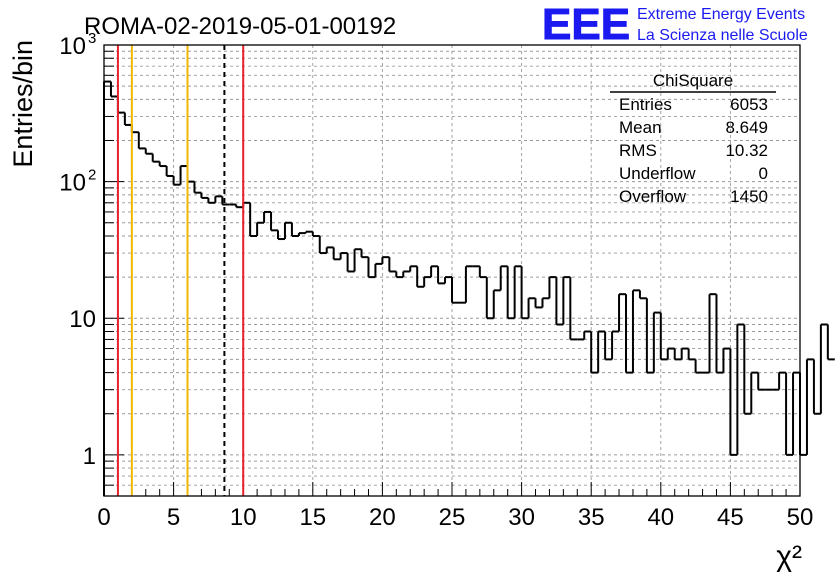 This screenshot has height=577, width=836. I want to click on stats-row-label: Underflow, so click(657, 173).